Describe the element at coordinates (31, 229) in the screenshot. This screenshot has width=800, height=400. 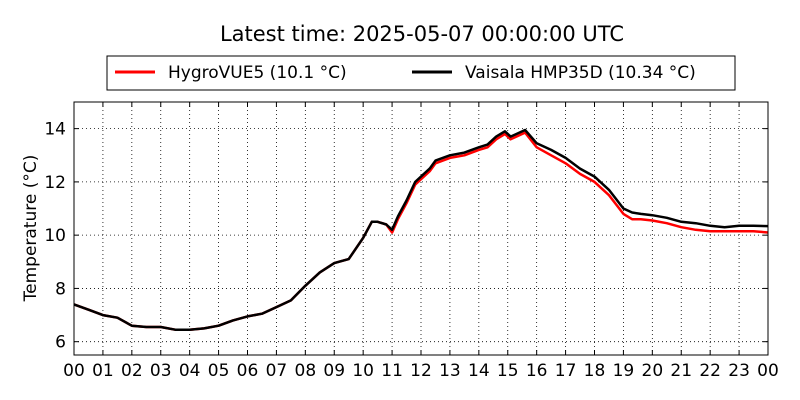
I see `y-axis-label: Temperature (°C)` at that location.